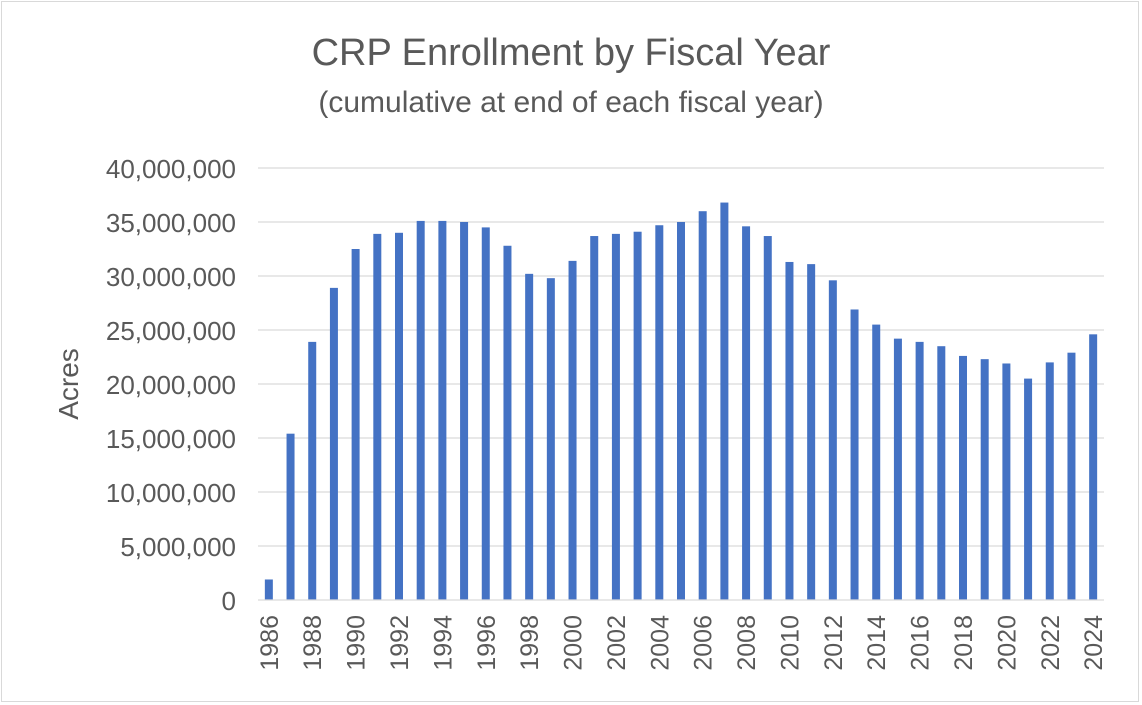  What do you see at coordinates (897, 469) in the screenshot?
I see `bar-2015` at bounding box center [897, 469].